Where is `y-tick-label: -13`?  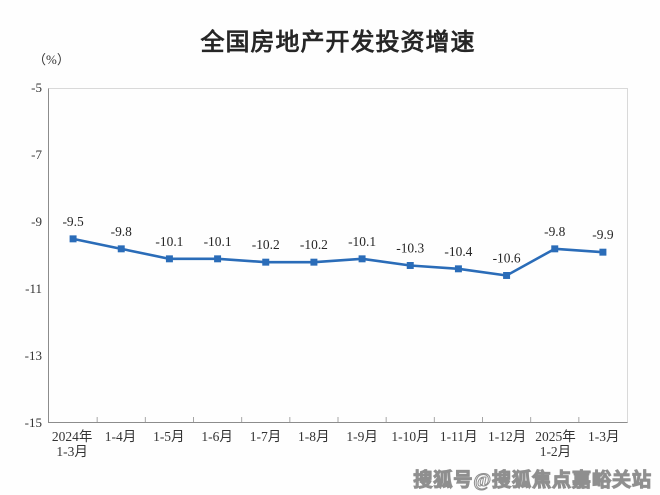
y-tick-label: -13 is located at coordinates (33, 355).